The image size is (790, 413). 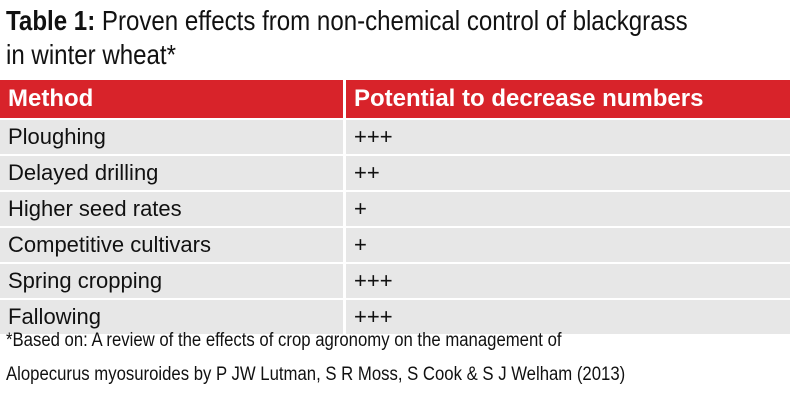 I want to click on header-cell: Potential to decrease numbers, so click(x=567, y=99).